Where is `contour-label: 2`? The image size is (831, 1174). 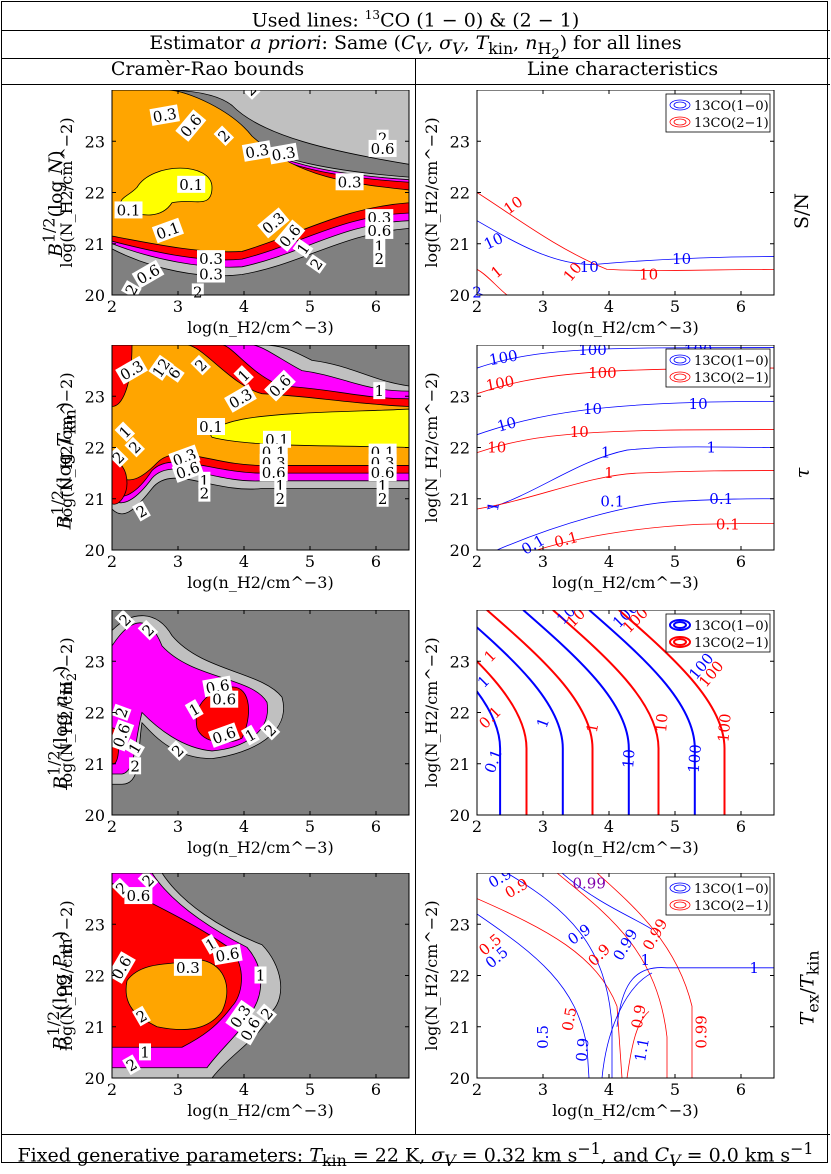 contour-label: 2 is located at coordinates (204, 493).